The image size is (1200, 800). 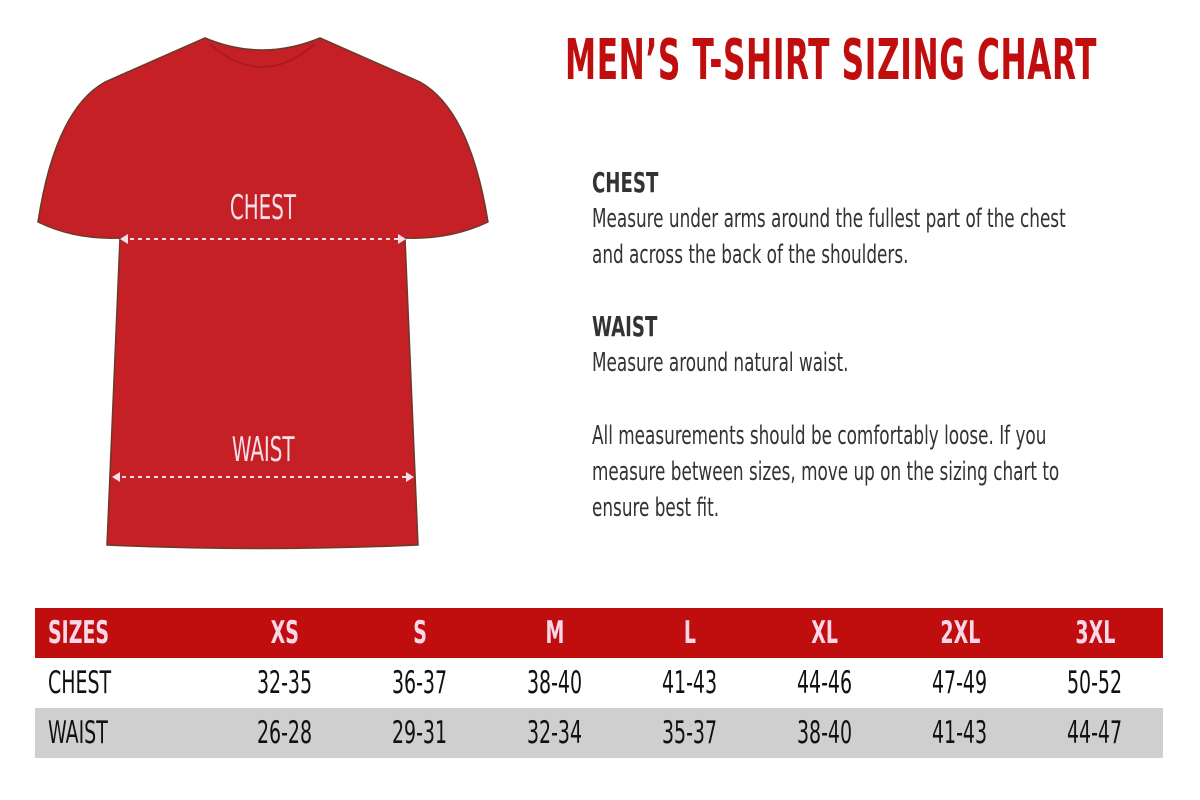 I want to click on table-cell: 32-35, so click(x=285, y=683).